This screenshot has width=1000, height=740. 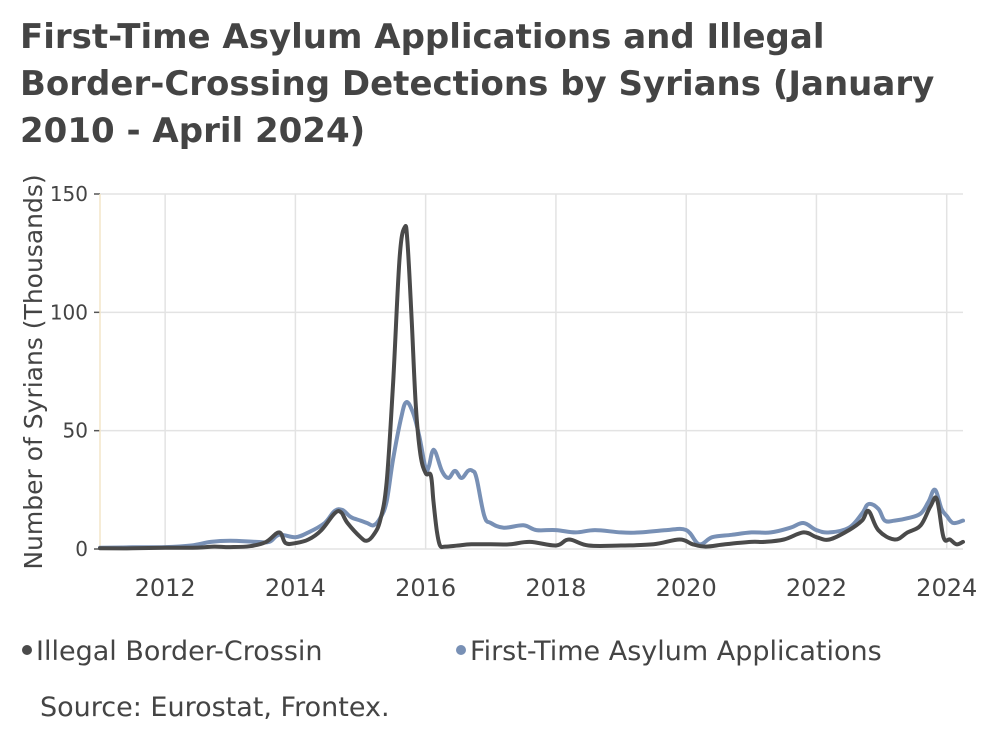 I want to click on legend-label: First-Time Asylum Applications, so click(x=676, y=651).